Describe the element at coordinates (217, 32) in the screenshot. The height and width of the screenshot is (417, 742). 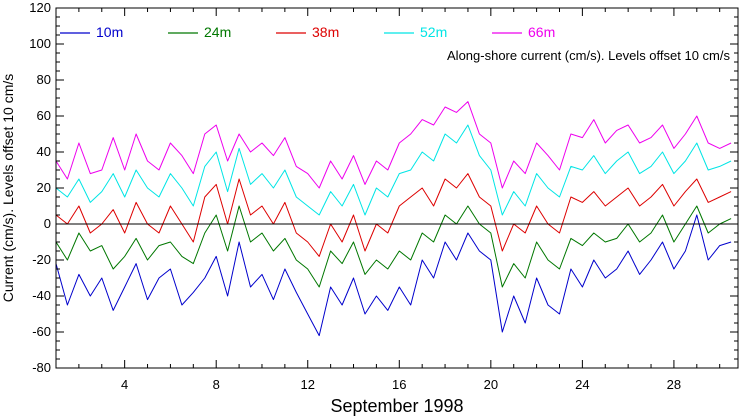
I see `legend-label-24m: 24m` at that location.